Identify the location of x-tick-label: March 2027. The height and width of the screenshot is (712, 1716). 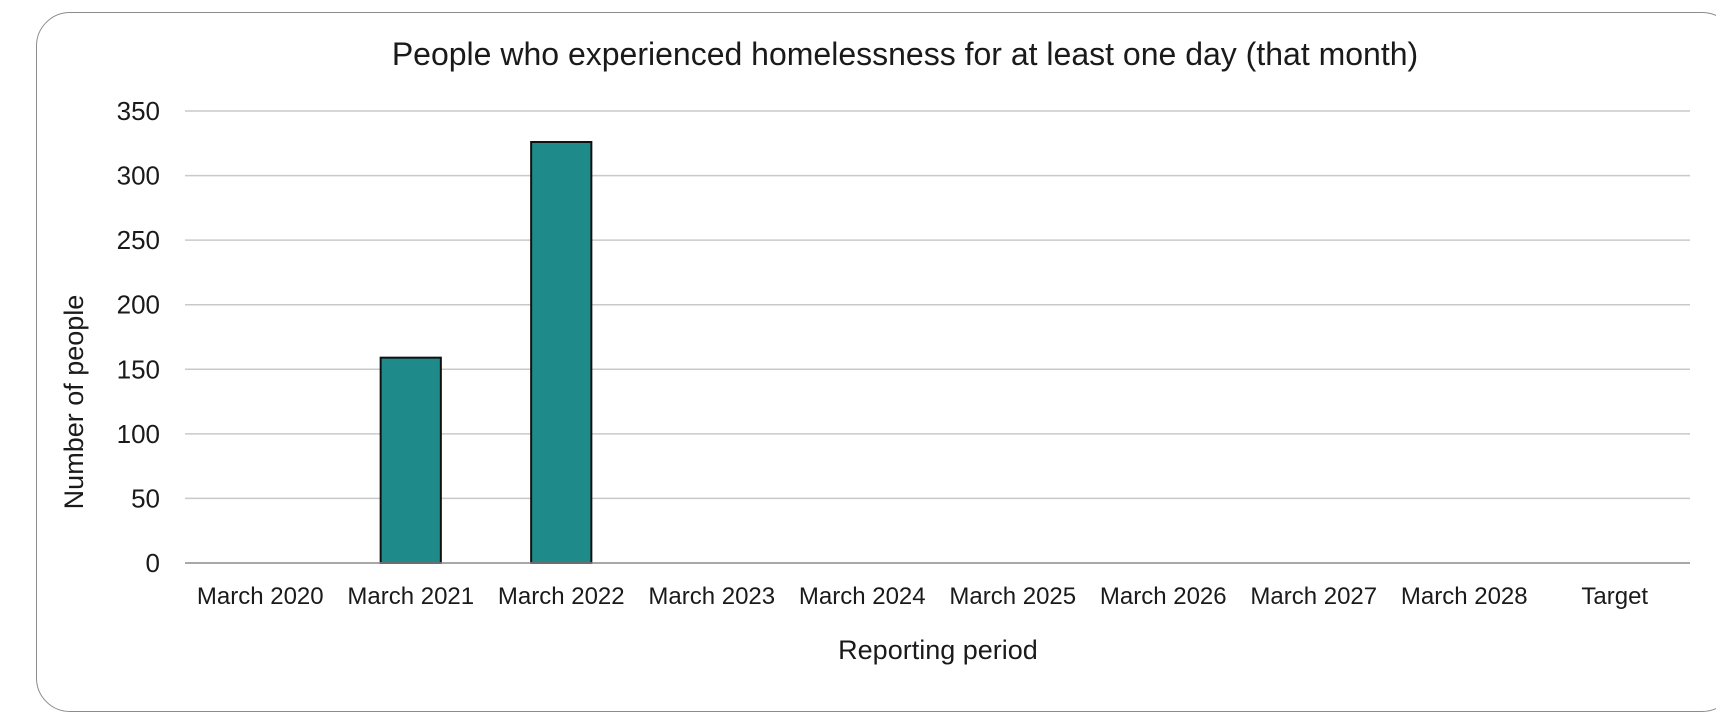
(1313, 596).